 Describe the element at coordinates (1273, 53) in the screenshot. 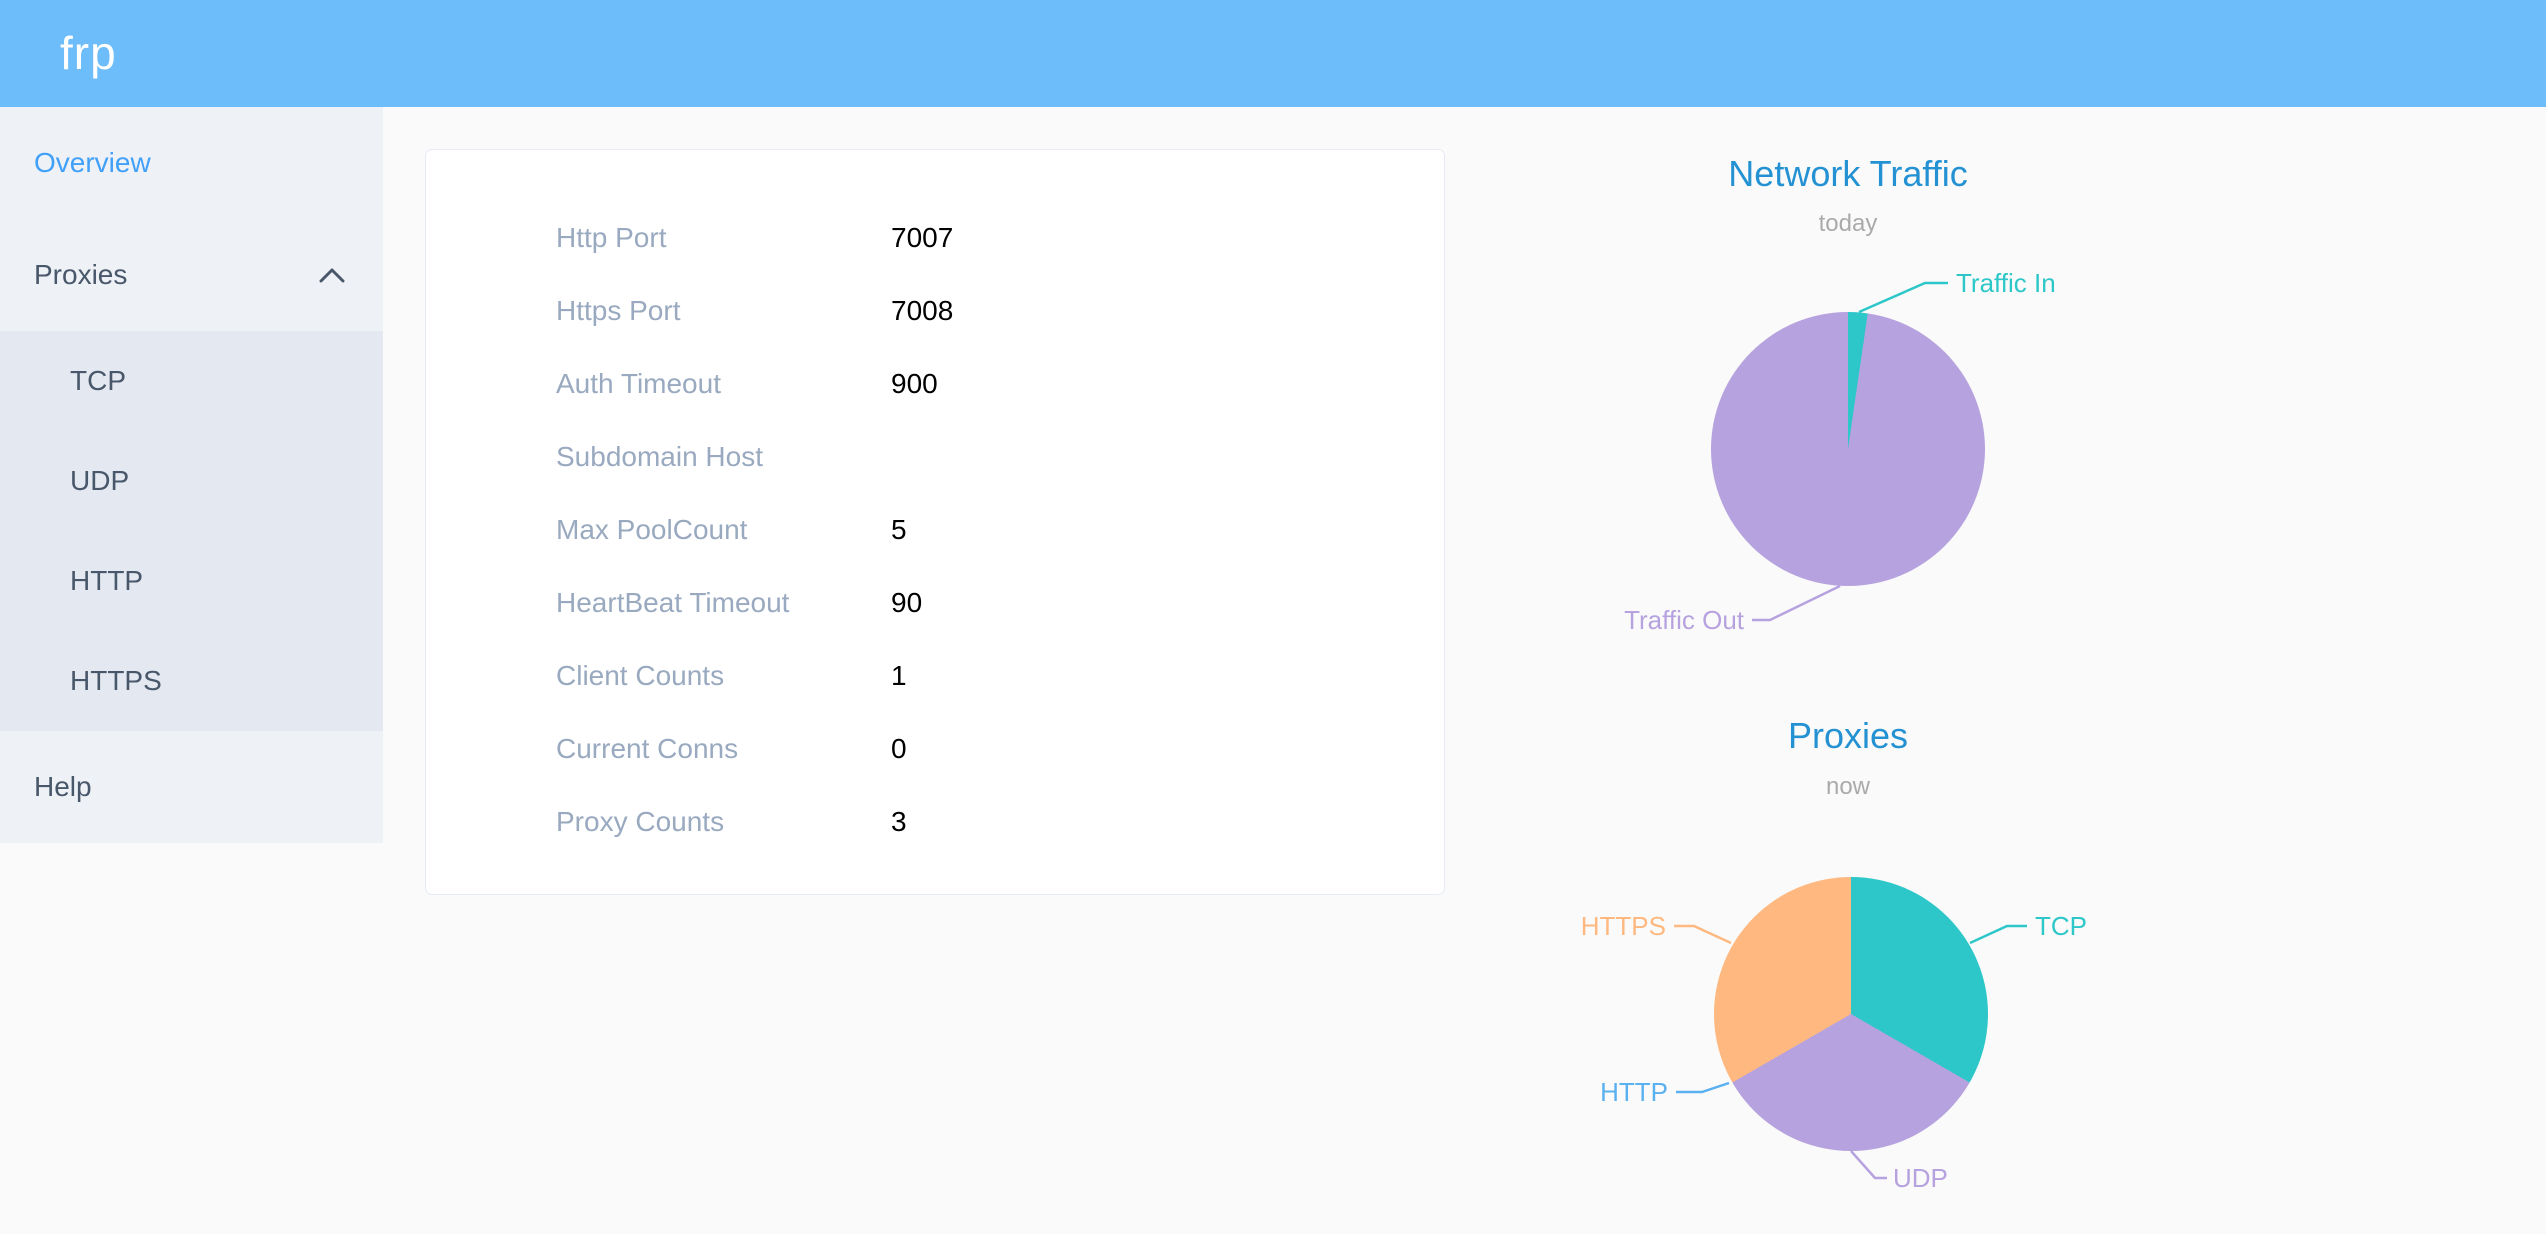

I see `app-header: frp` at that location.